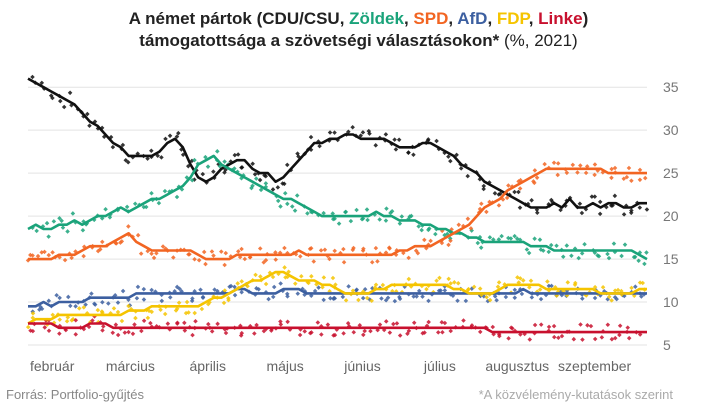 The height and width of the screenshot is (414, 717). I want to click on y-tick-label: 25, so click(671, 173).